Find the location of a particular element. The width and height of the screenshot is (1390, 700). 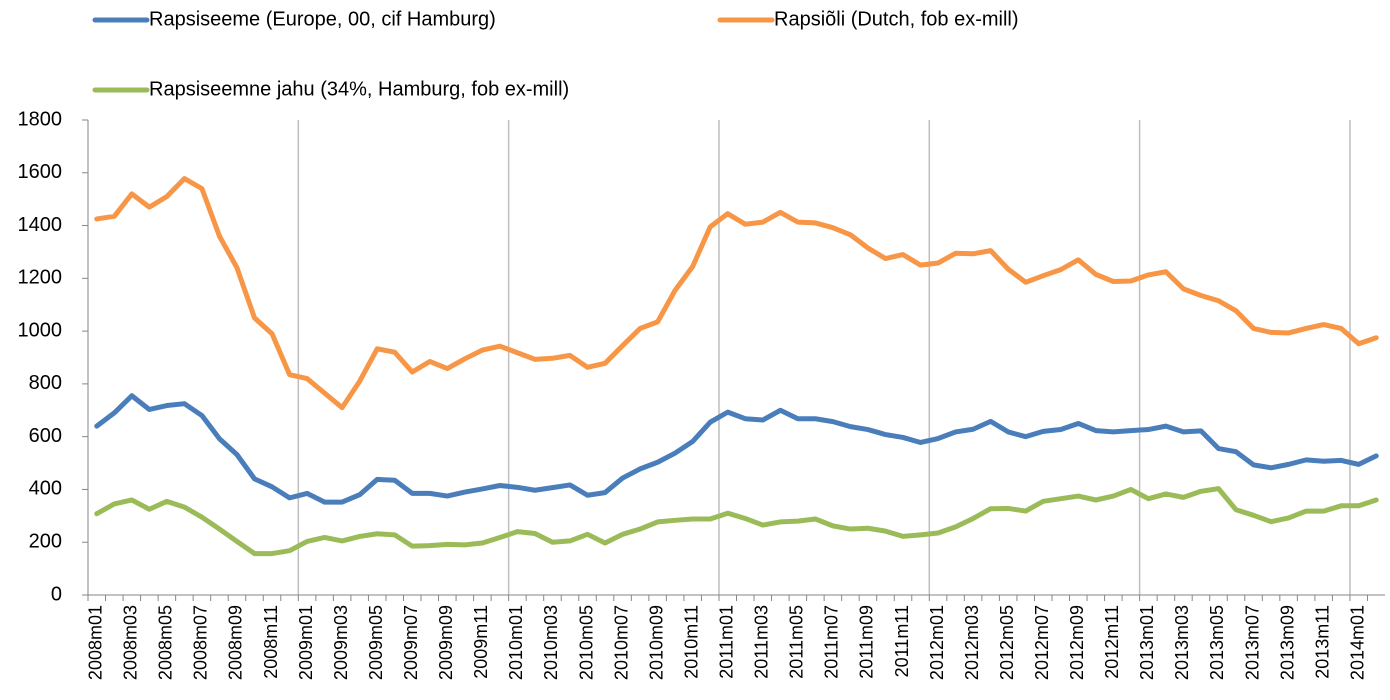

x-tick-label: 2012m05 is located at coordinates (1007, 642).